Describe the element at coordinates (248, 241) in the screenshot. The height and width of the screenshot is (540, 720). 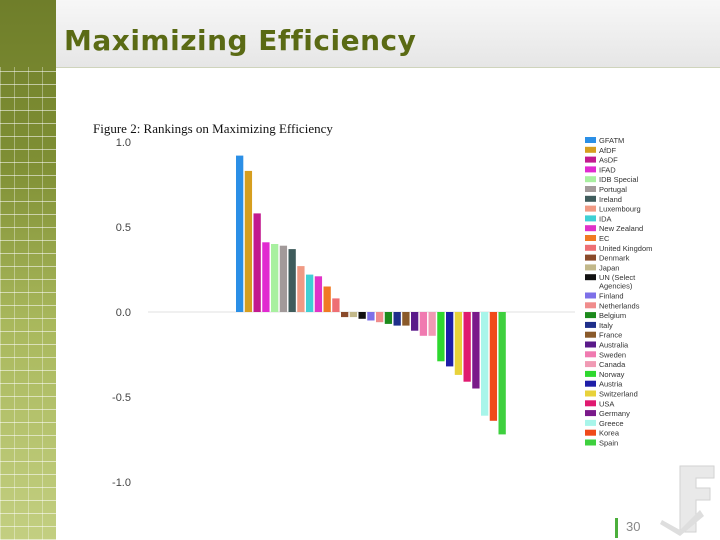
I see `bar-afdf` at that location.